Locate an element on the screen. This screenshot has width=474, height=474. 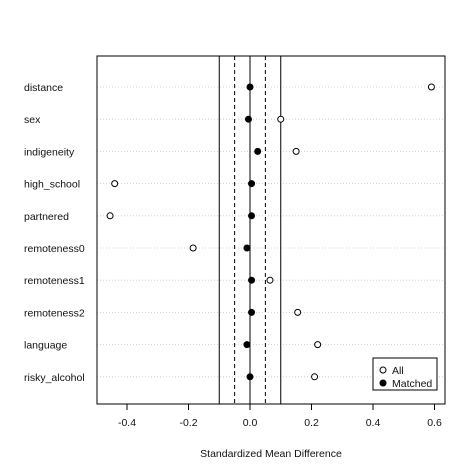
x-axis-title: Standardized Mean Difference is located at coordinates (271, 454).